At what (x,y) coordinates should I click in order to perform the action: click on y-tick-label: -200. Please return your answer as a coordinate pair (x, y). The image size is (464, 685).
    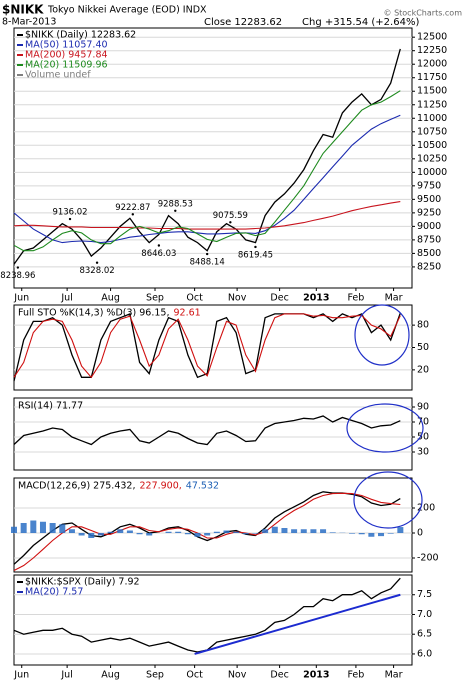
    Looking at the image, I should click on (428, 558).